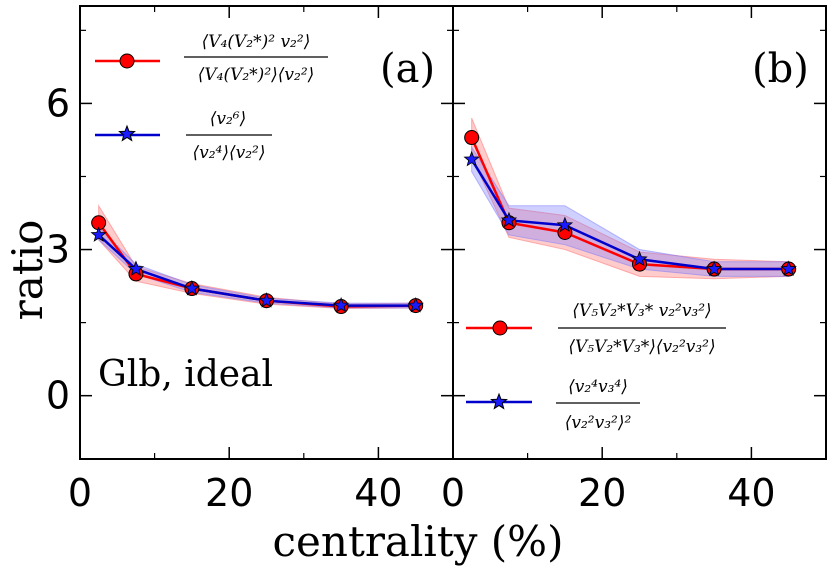  I want to click on legend-a-blue-marker, so click(127, 133).